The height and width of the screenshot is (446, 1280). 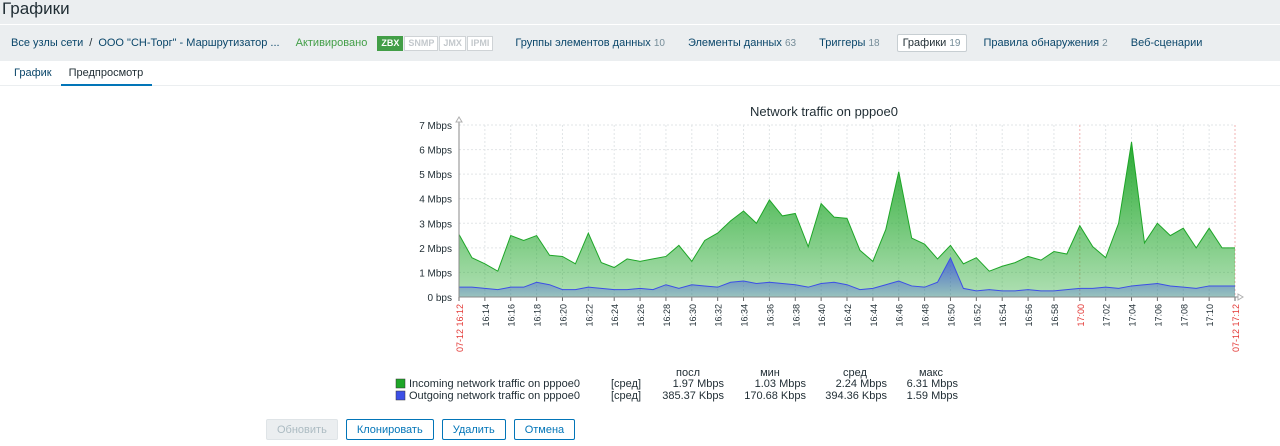 I want to click on tab-item-groups: Группы элементов данных 10, so click(x=590, y=43).